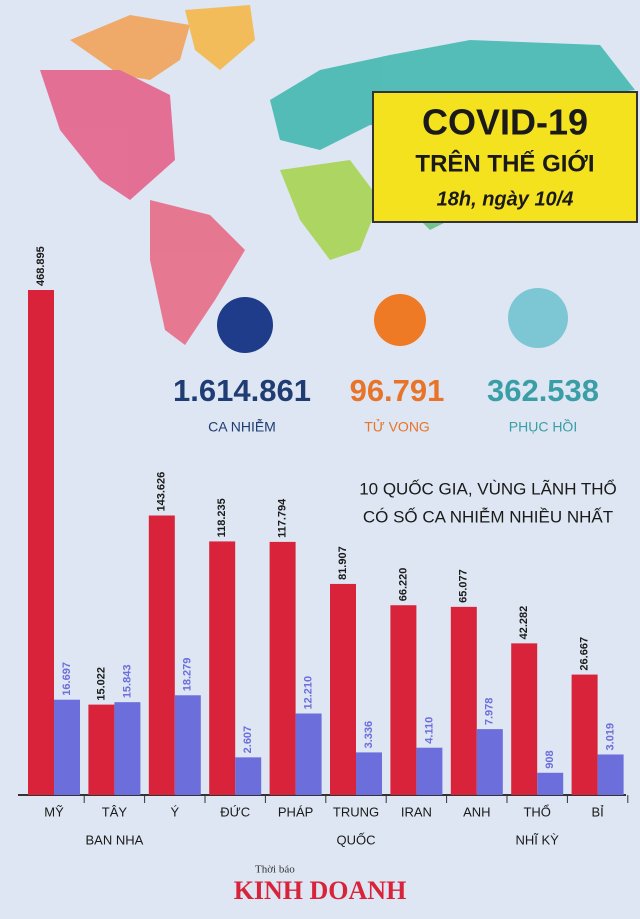 This screenshot has width=640, height=919. Describe the element at coordinates (283, 518) in the screenshot. I see `value-label: 117.794` at that location.